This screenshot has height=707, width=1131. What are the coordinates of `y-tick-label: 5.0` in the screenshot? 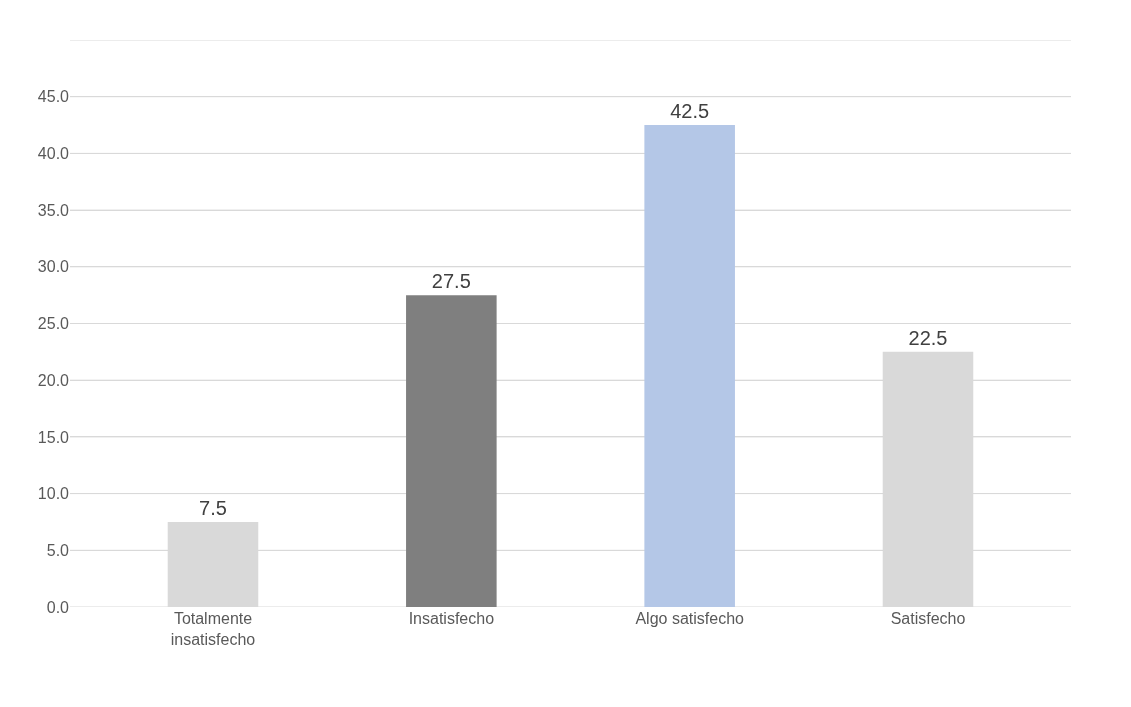 It's located at (58, 550).